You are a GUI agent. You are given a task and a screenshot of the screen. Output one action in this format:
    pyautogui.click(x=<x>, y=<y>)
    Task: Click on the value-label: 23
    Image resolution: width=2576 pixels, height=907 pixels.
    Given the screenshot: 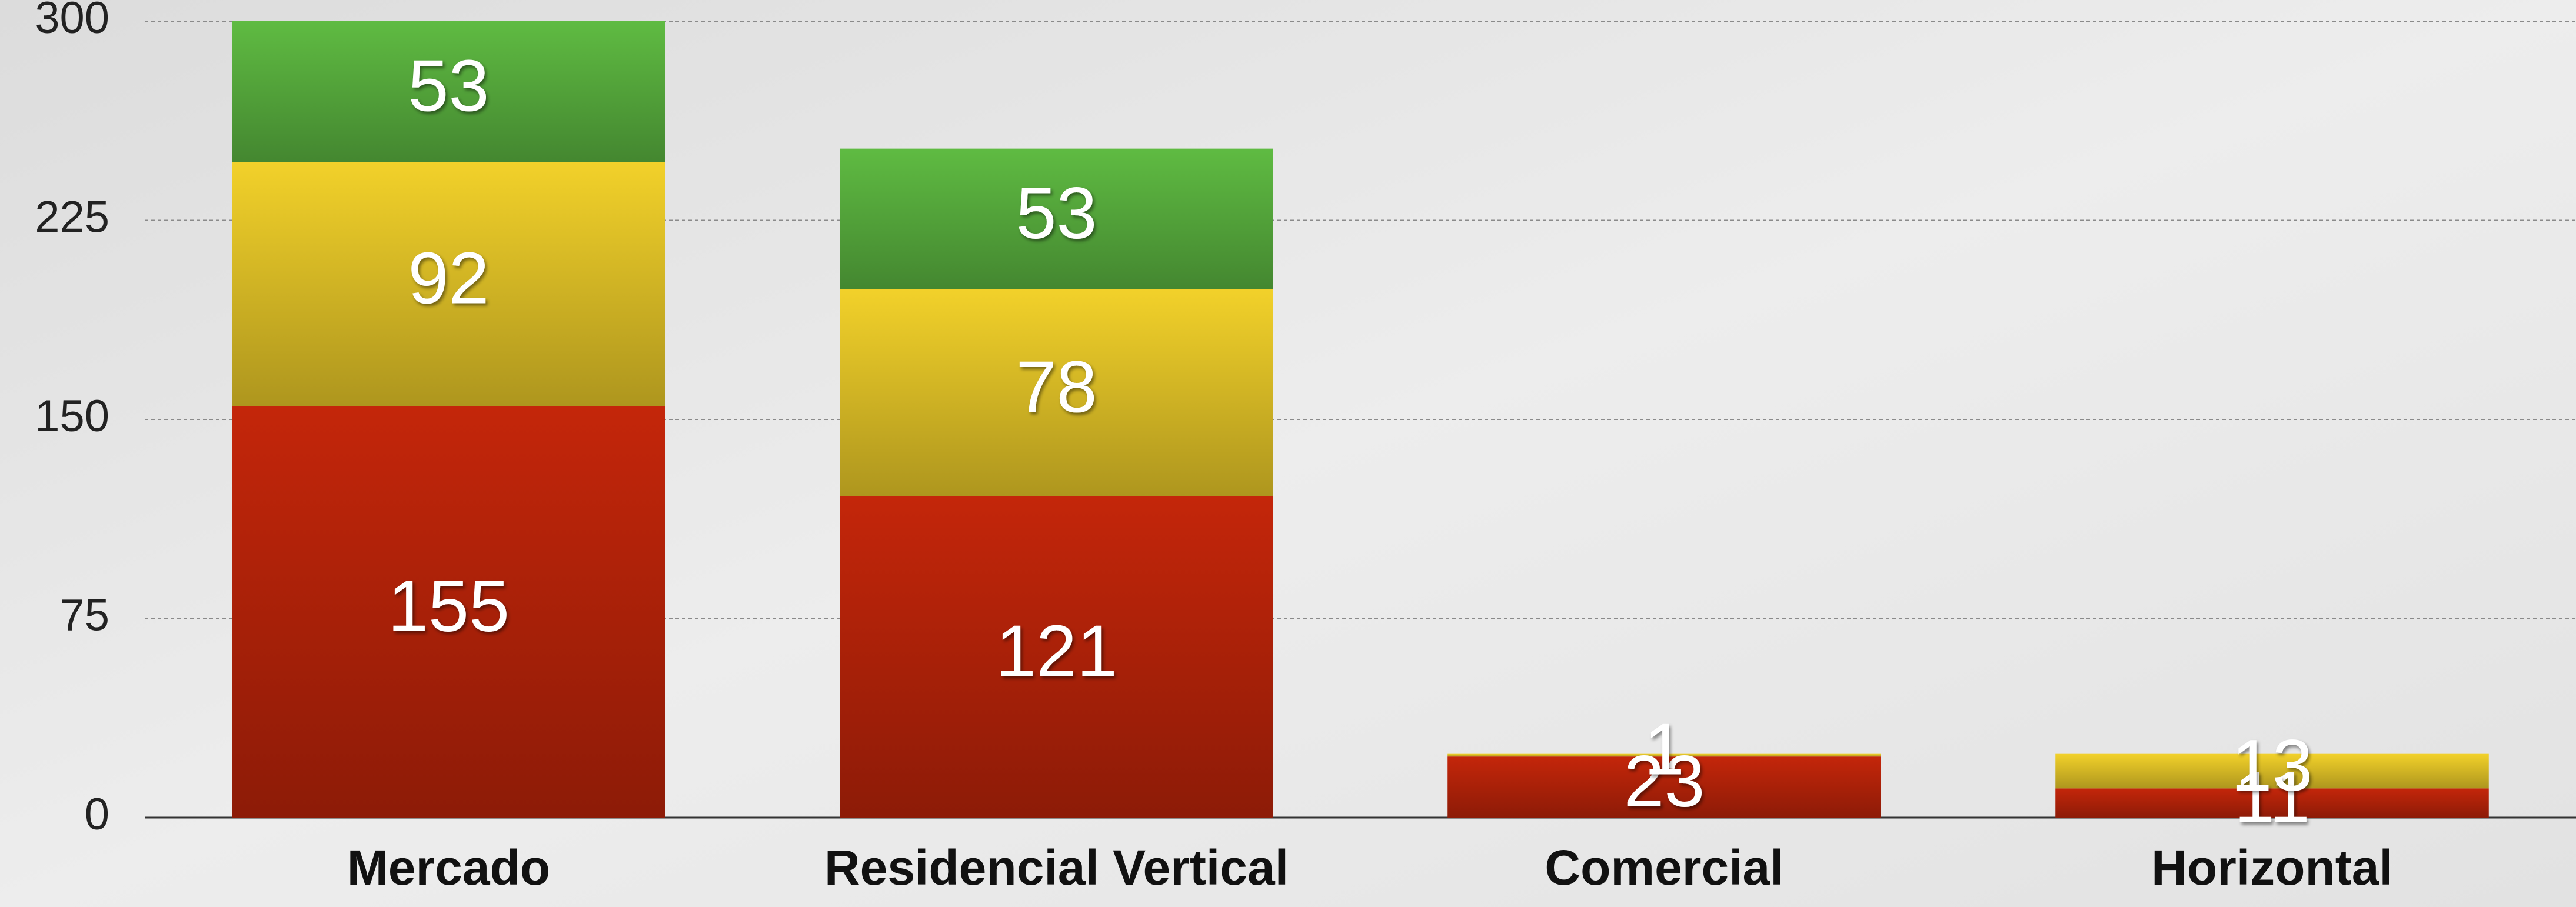 What is the action you would take?
    pyautogui.click(x=1664, y=781)
    